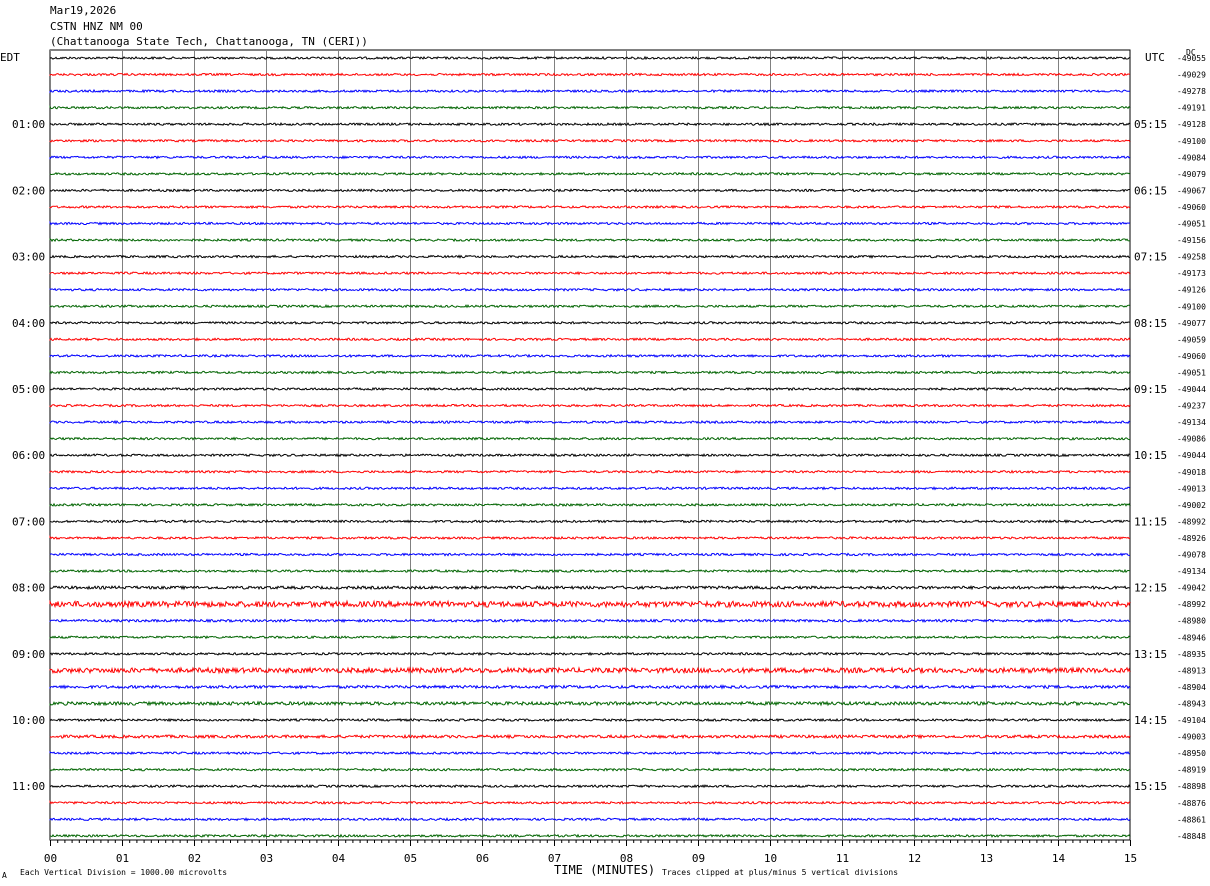 The height and width of the screenshot is (886, 1210). What do you see at coordinates (698, 858) in the screenshot?
I see `x-tick-label: 09` at bounding box center [698, 858].